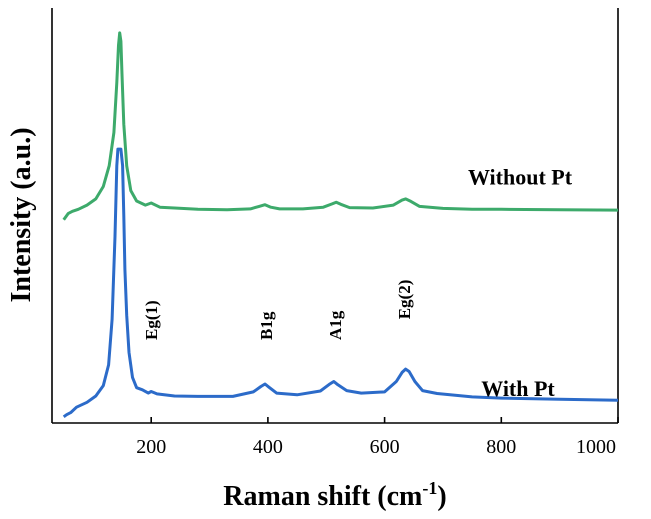 The height and width of the screenshot is (519, 651). Describe the element at coordinates (278, 310) in the screenshot. I see `peak-labels: Eg(1) B1g A1g Eg(2)` at that location.